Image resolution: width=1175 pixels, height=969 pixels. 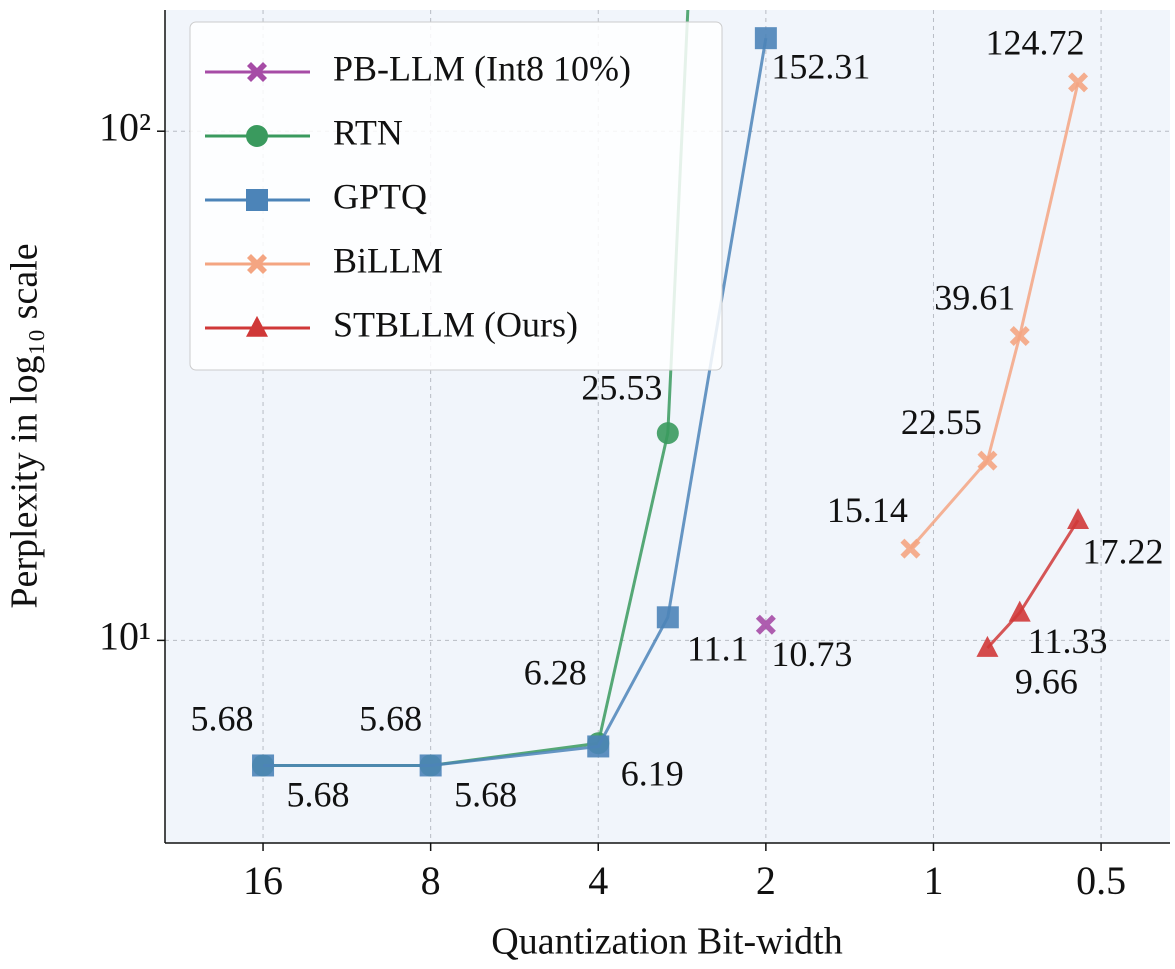 I want to click on x-tick-label: 0.5, so click(x=1101, y=880).